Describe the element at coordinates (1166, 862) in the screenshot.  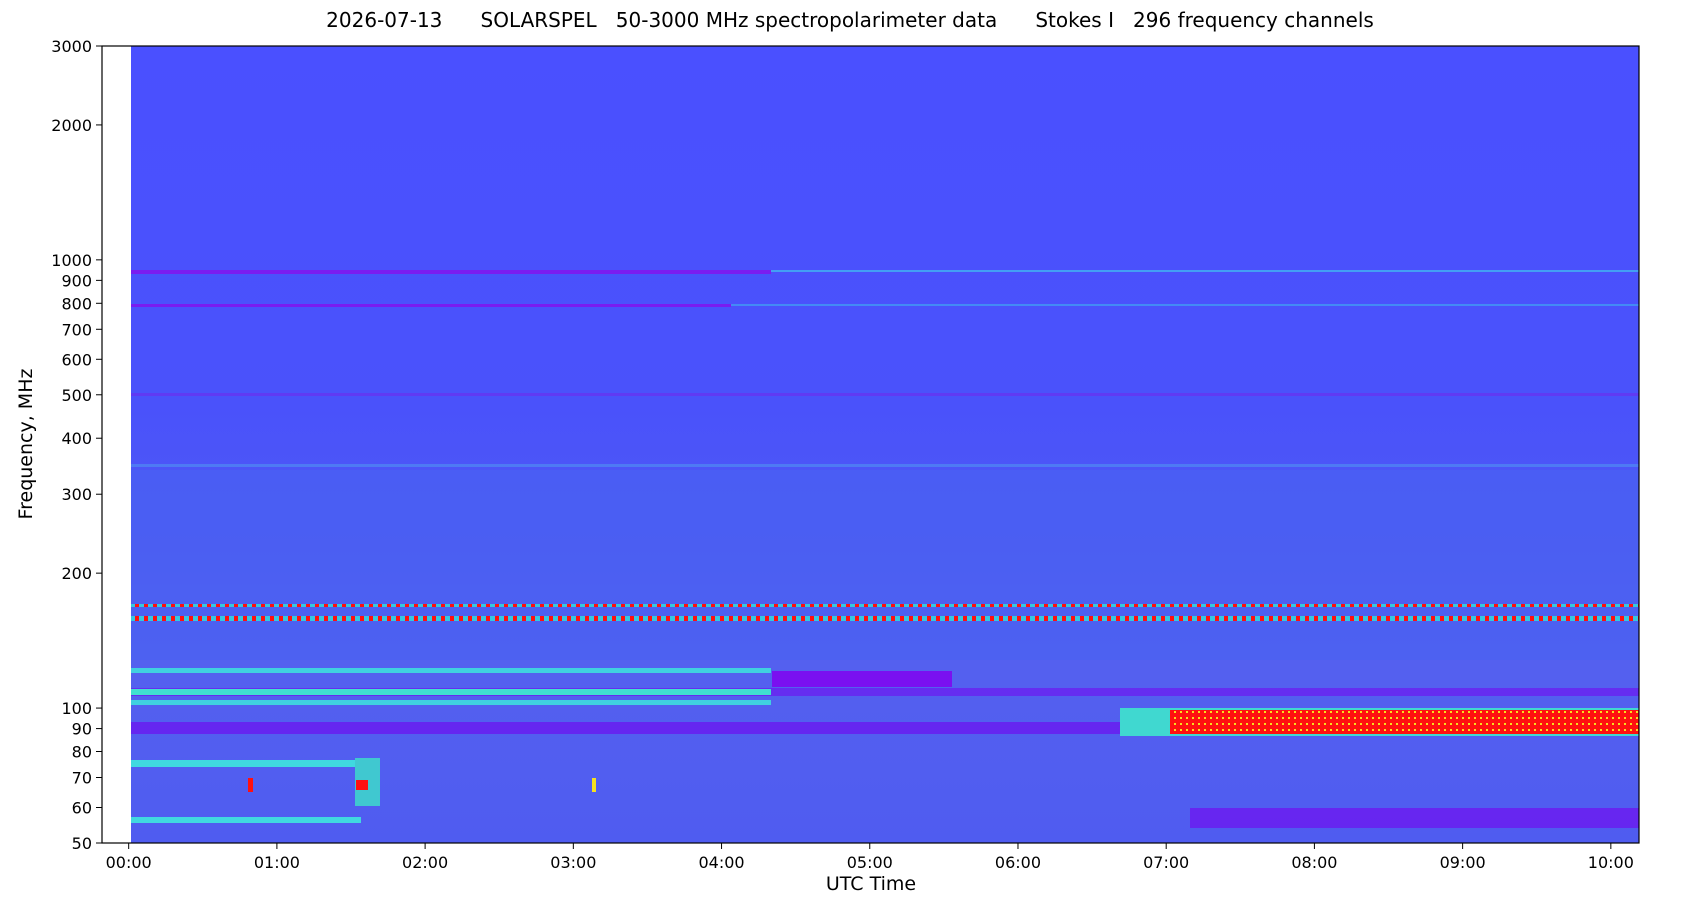
I see `x-tick-label: 07:00` at that location.